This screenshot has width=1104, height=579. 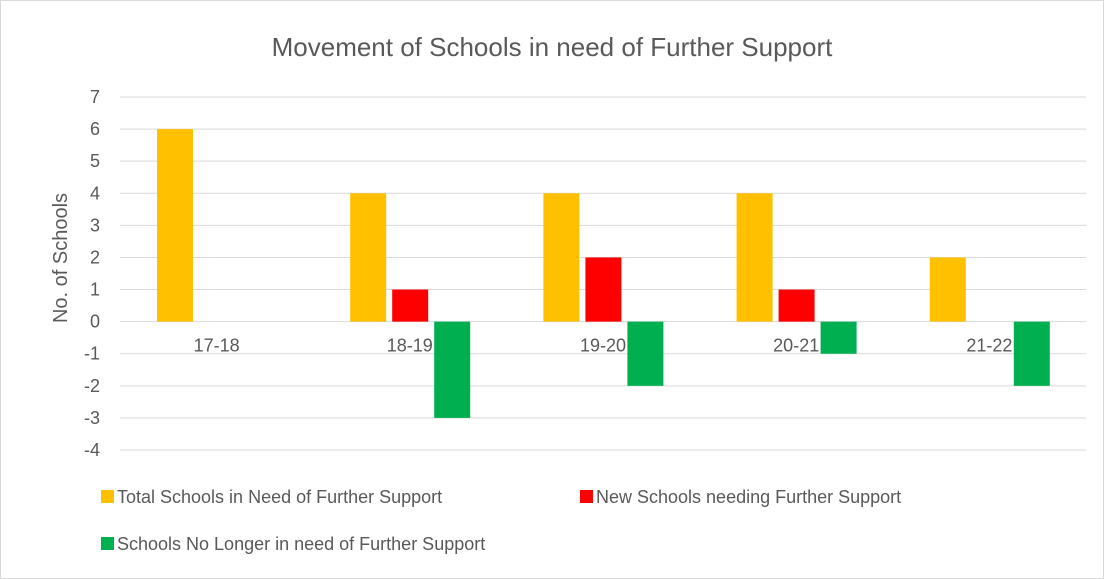 I want to click on x-tick-label: 17-18, so click(x=217, y=346).